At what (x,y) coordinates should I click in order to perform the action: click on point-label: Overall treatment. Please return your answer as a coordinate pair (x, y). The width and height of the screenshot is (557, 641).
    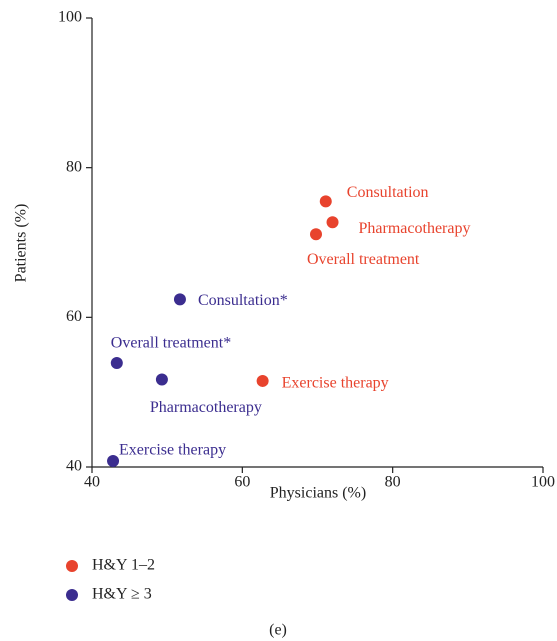
    Looking at the image, I should click on (363, 259).